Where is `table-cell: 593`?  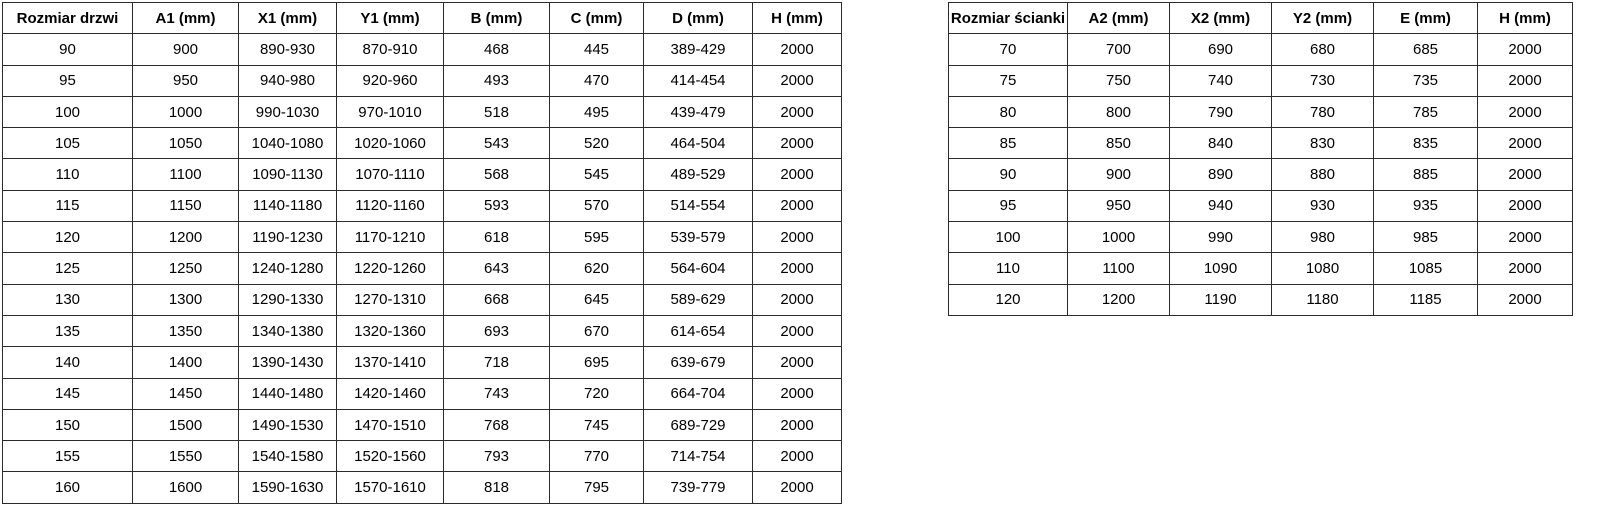
table-cell: 593 is located at coordinates (496, 206).